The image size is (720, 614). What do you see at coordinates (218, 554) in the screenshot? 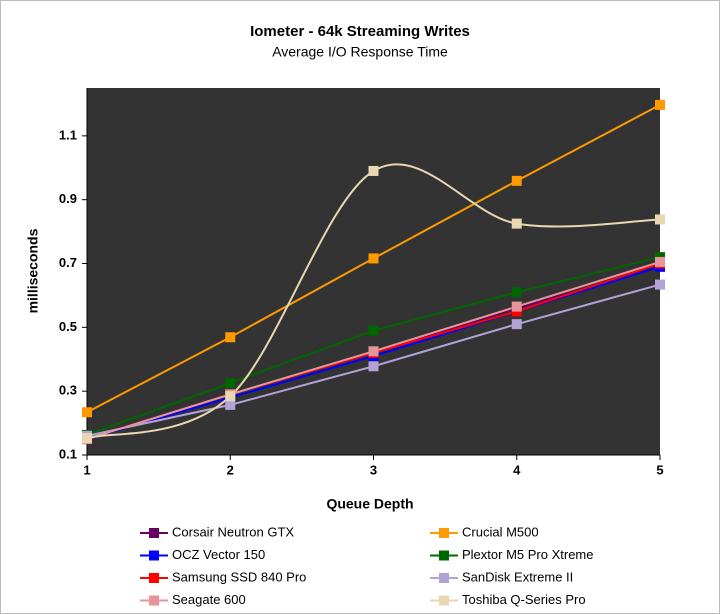
I see `legend-label: OCZ Vector 150` at bounding box center [218, 554].